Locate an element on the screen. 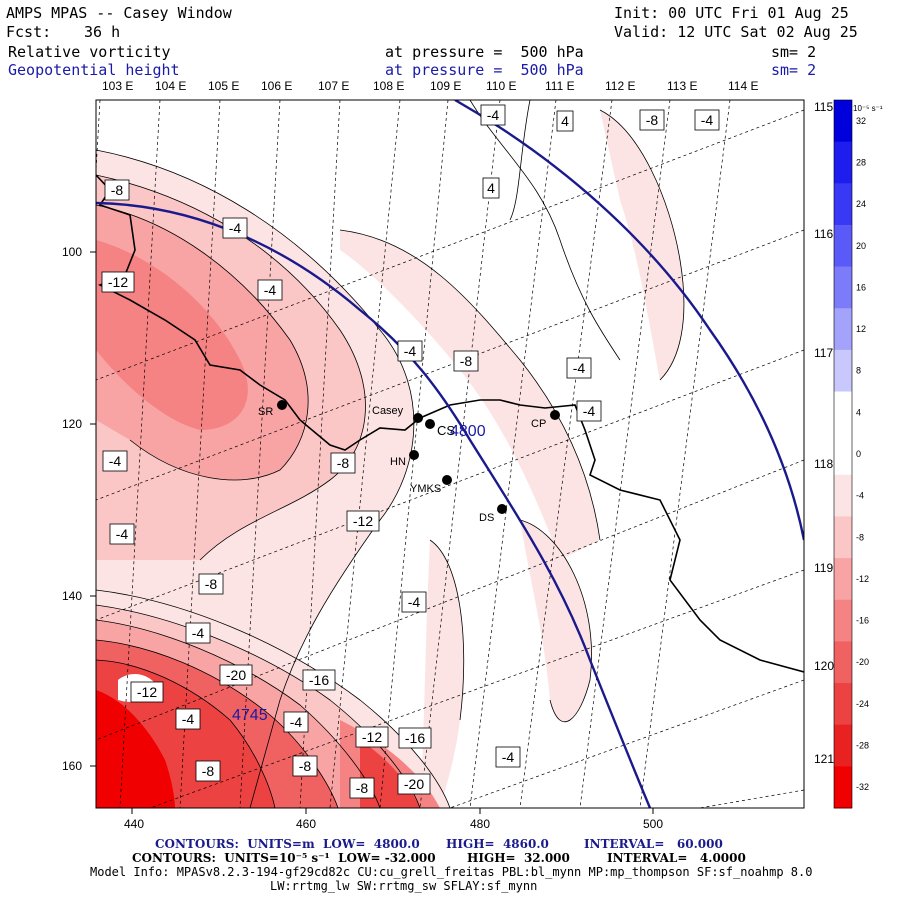 This screenshot has height=900, width=900. y-tick-100: 100 is located at coordinates (72, 252).